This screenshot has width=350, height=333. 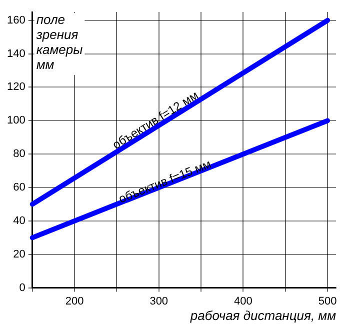 I want to click on y-tick-label: 140, so click(x=16, y=54).